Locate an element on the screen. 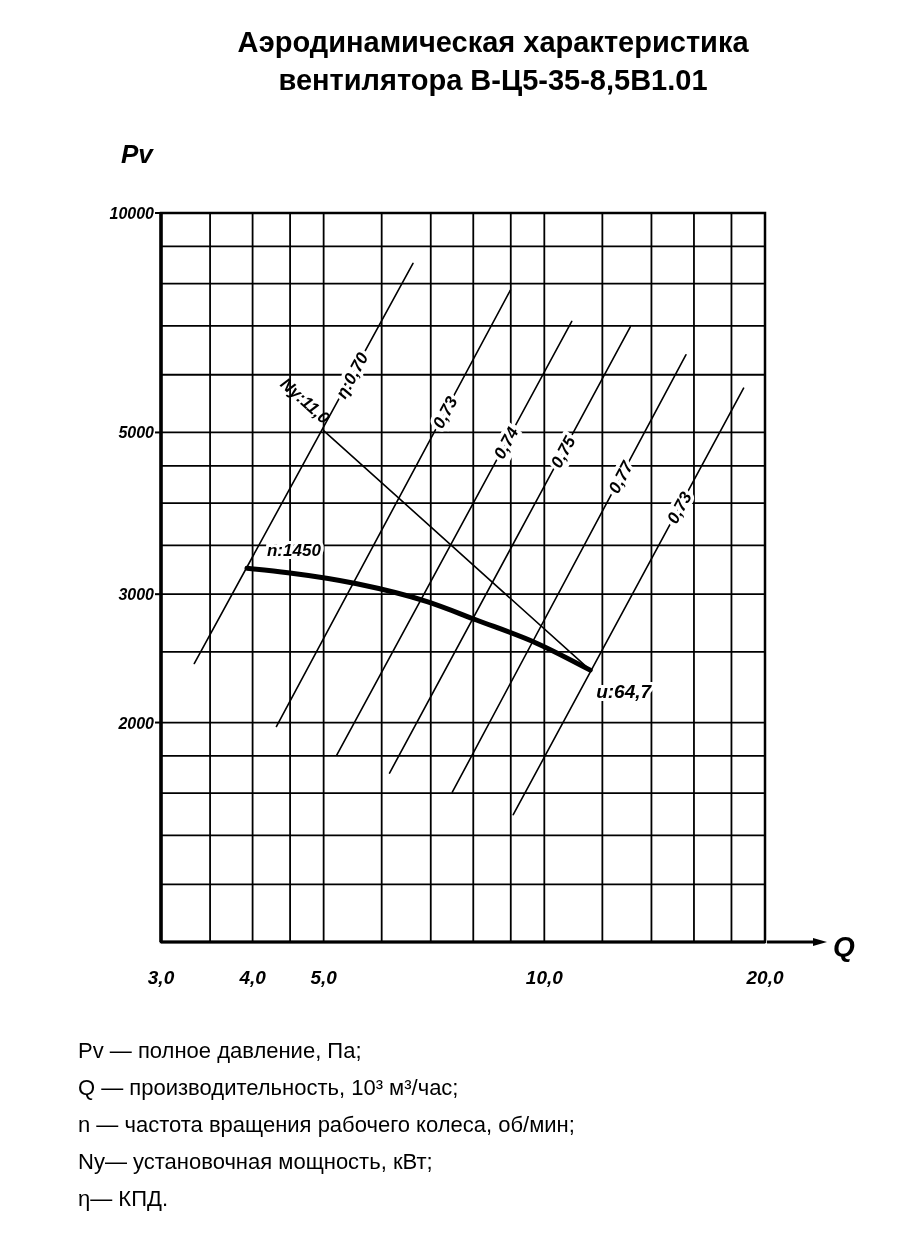 Image resolution: width=907 pixels, height=1234 pixels. text: n — частота вращения рабочего колеса, об/мин; is located at coordinates (326, 1124).